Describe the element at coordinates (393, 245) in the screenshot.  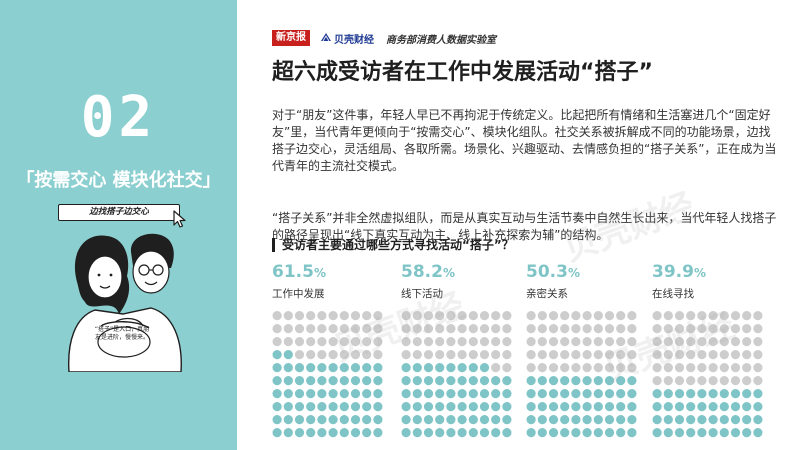
I see `chart-heading: 受访者主要通过哪些方式寻找活动“搭子”？` at that location.